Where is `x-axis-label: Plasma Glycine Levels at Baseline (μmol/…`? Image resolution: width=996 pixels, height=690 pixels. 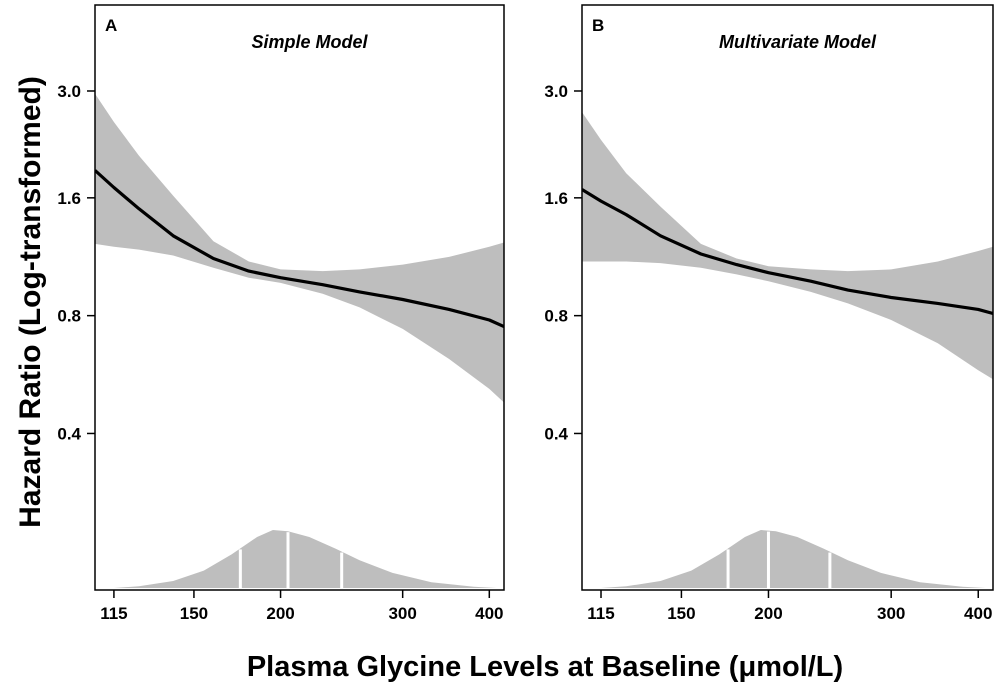
x-axis-label: Plasma Glycine Levels at Baseline (μmol/… is located at coordinates (545, 667).